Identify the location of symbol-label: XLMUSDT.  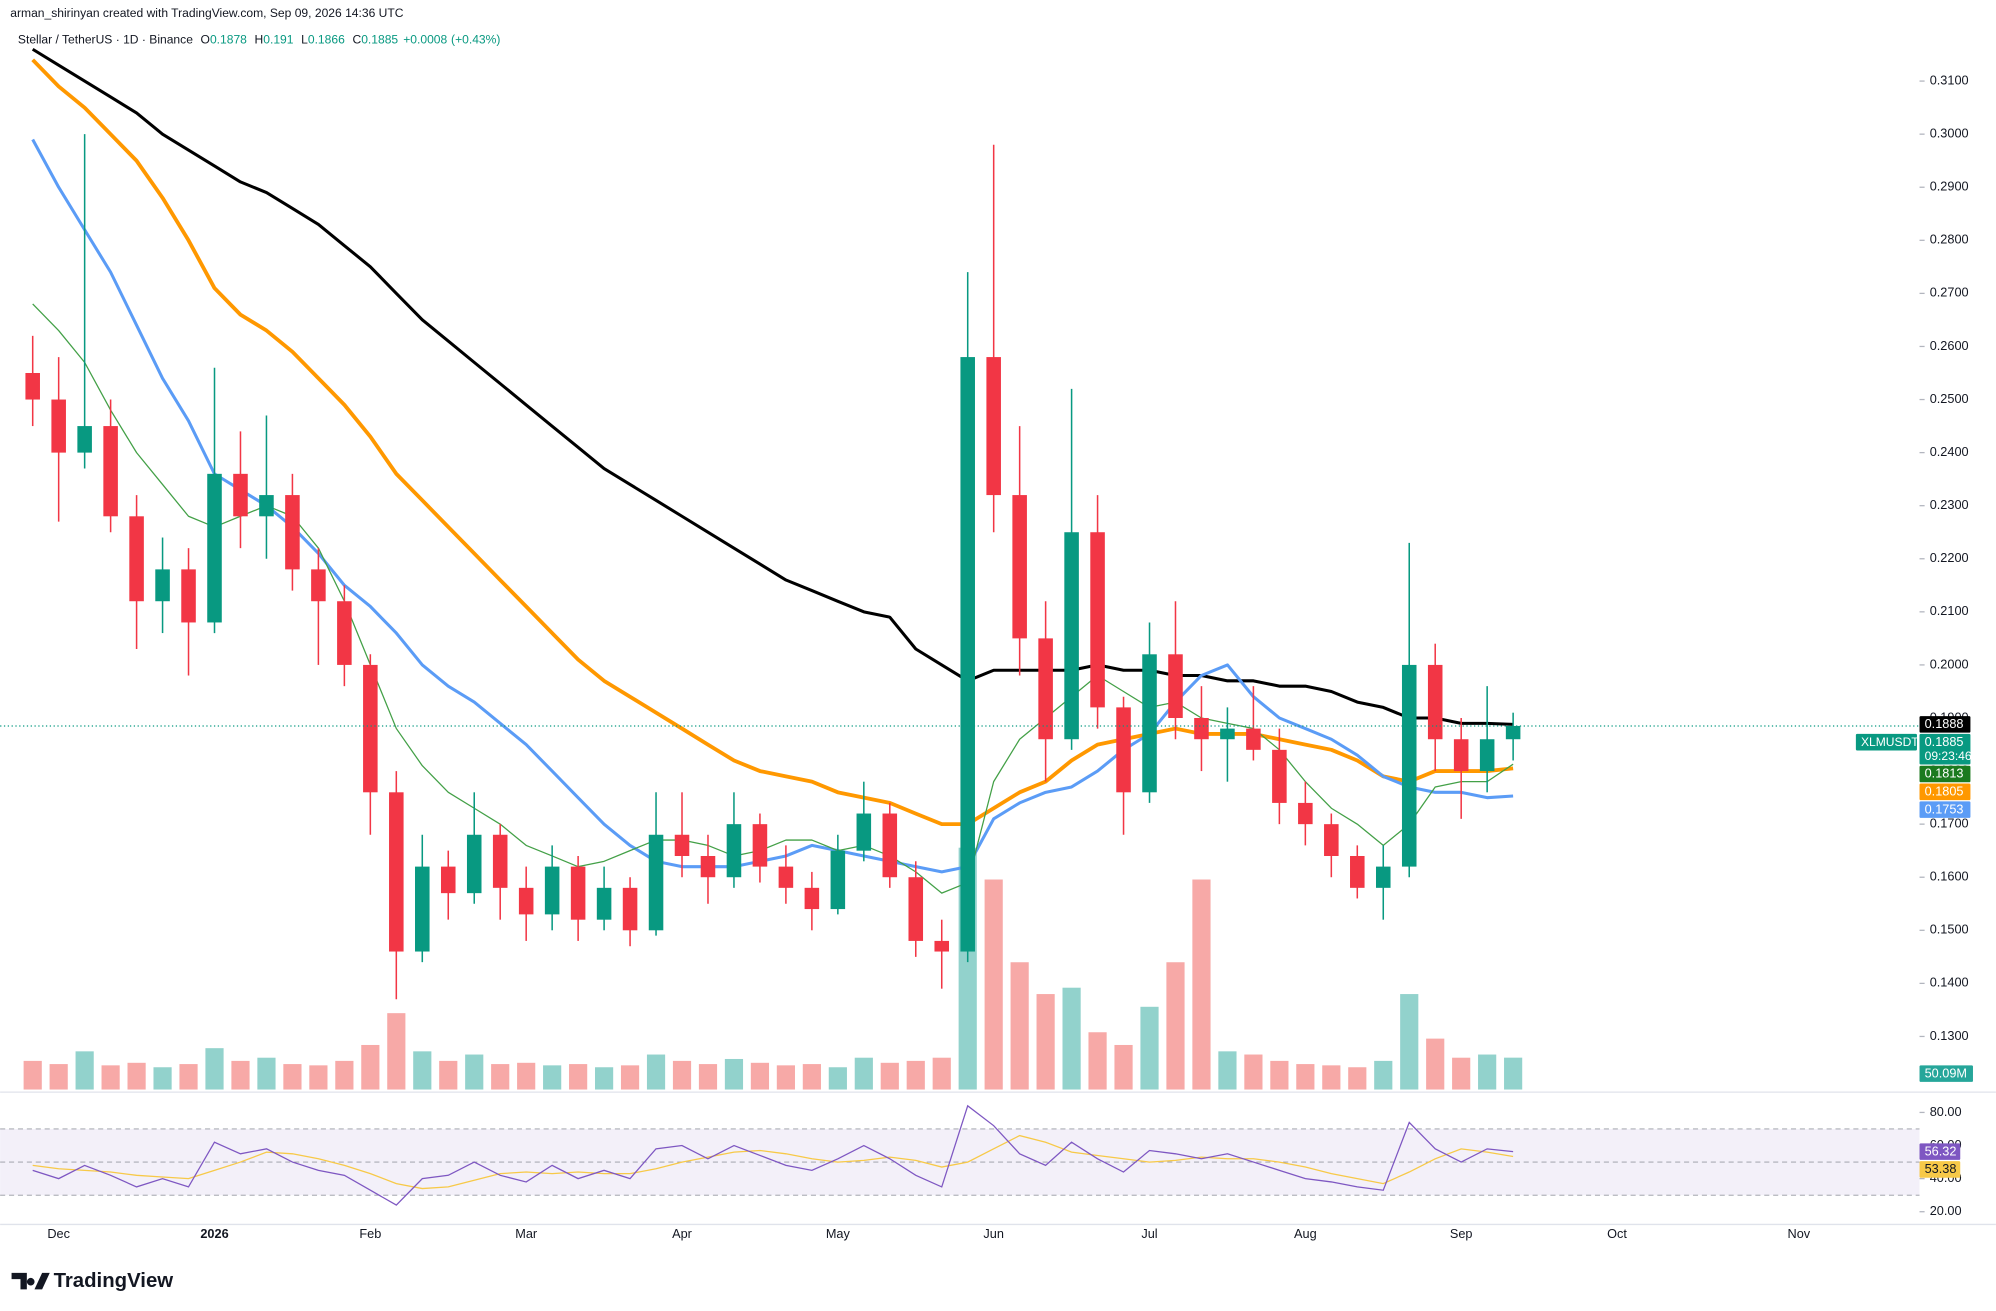
(1890, 742).